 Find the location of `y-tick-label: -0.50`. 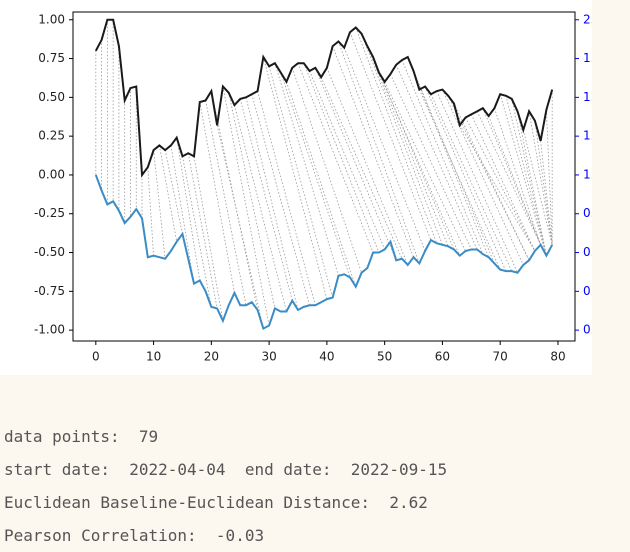

y-tick-label: -0.50 is located at coordinates (49, 252).